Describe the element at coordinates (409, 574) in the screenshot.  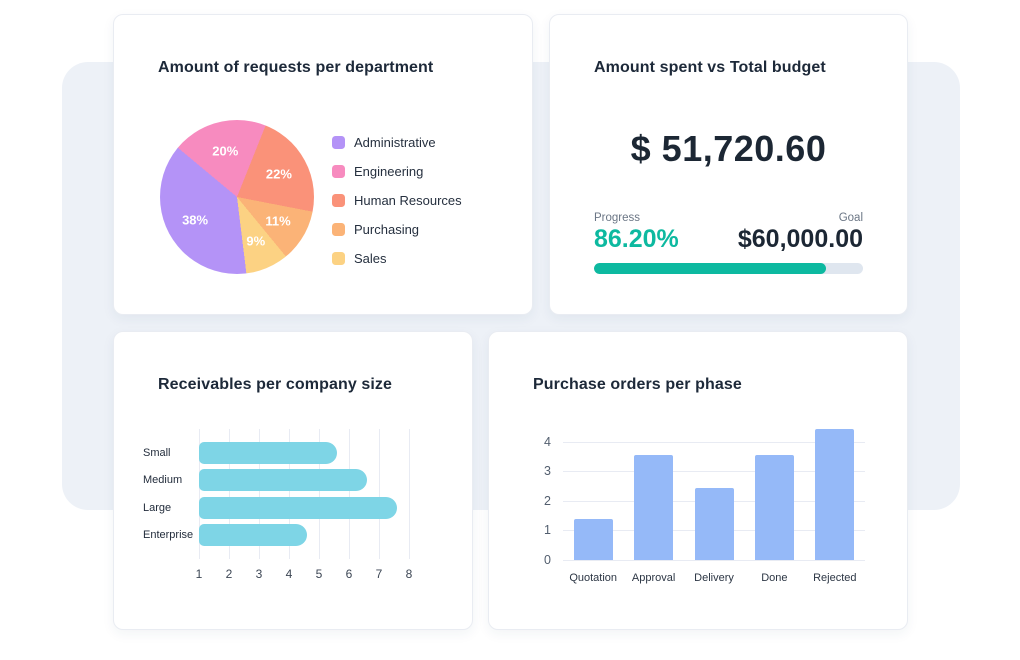
I see `x-axis-tick-label: 8` at that location.